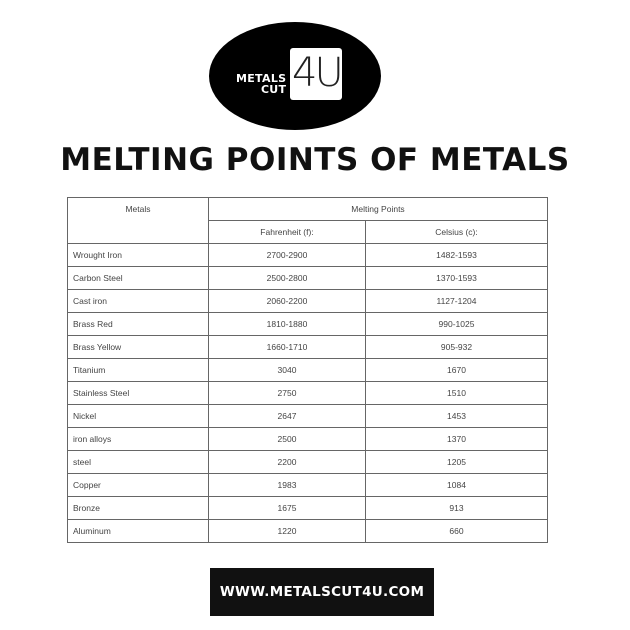 The height and width of the screenshot is (630, 630). What do you see at coordinates (287, 416) in the screenshot?
I see `fahrenheit-value: 2647` at bounding box center [287, 416].